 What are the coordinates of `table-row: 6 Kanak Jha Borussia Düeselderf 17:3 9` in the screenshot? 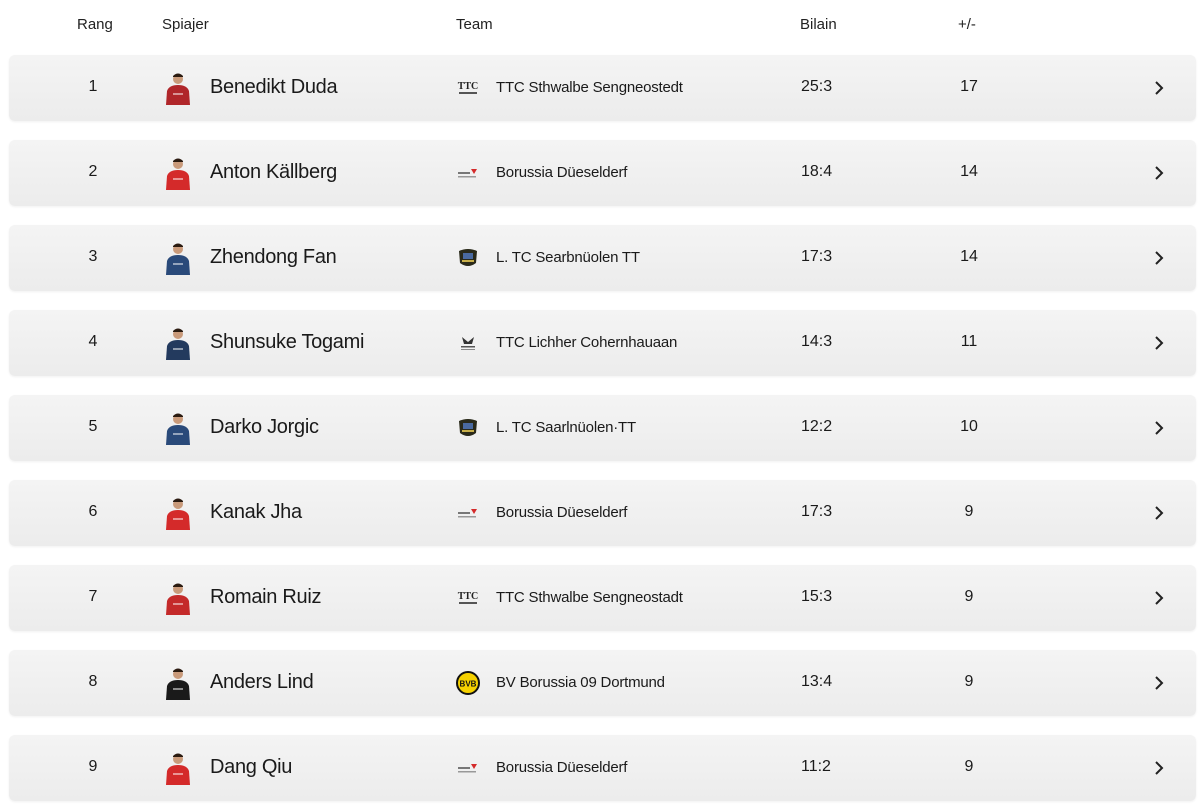 It's located at (602, 513).